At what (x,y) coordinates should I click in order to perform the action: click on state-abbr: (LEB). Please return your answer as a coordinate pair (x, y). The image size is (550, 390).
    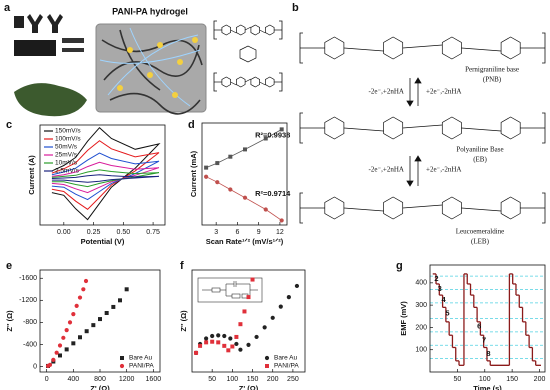
    Looking at the image, I should click on (480, 242).